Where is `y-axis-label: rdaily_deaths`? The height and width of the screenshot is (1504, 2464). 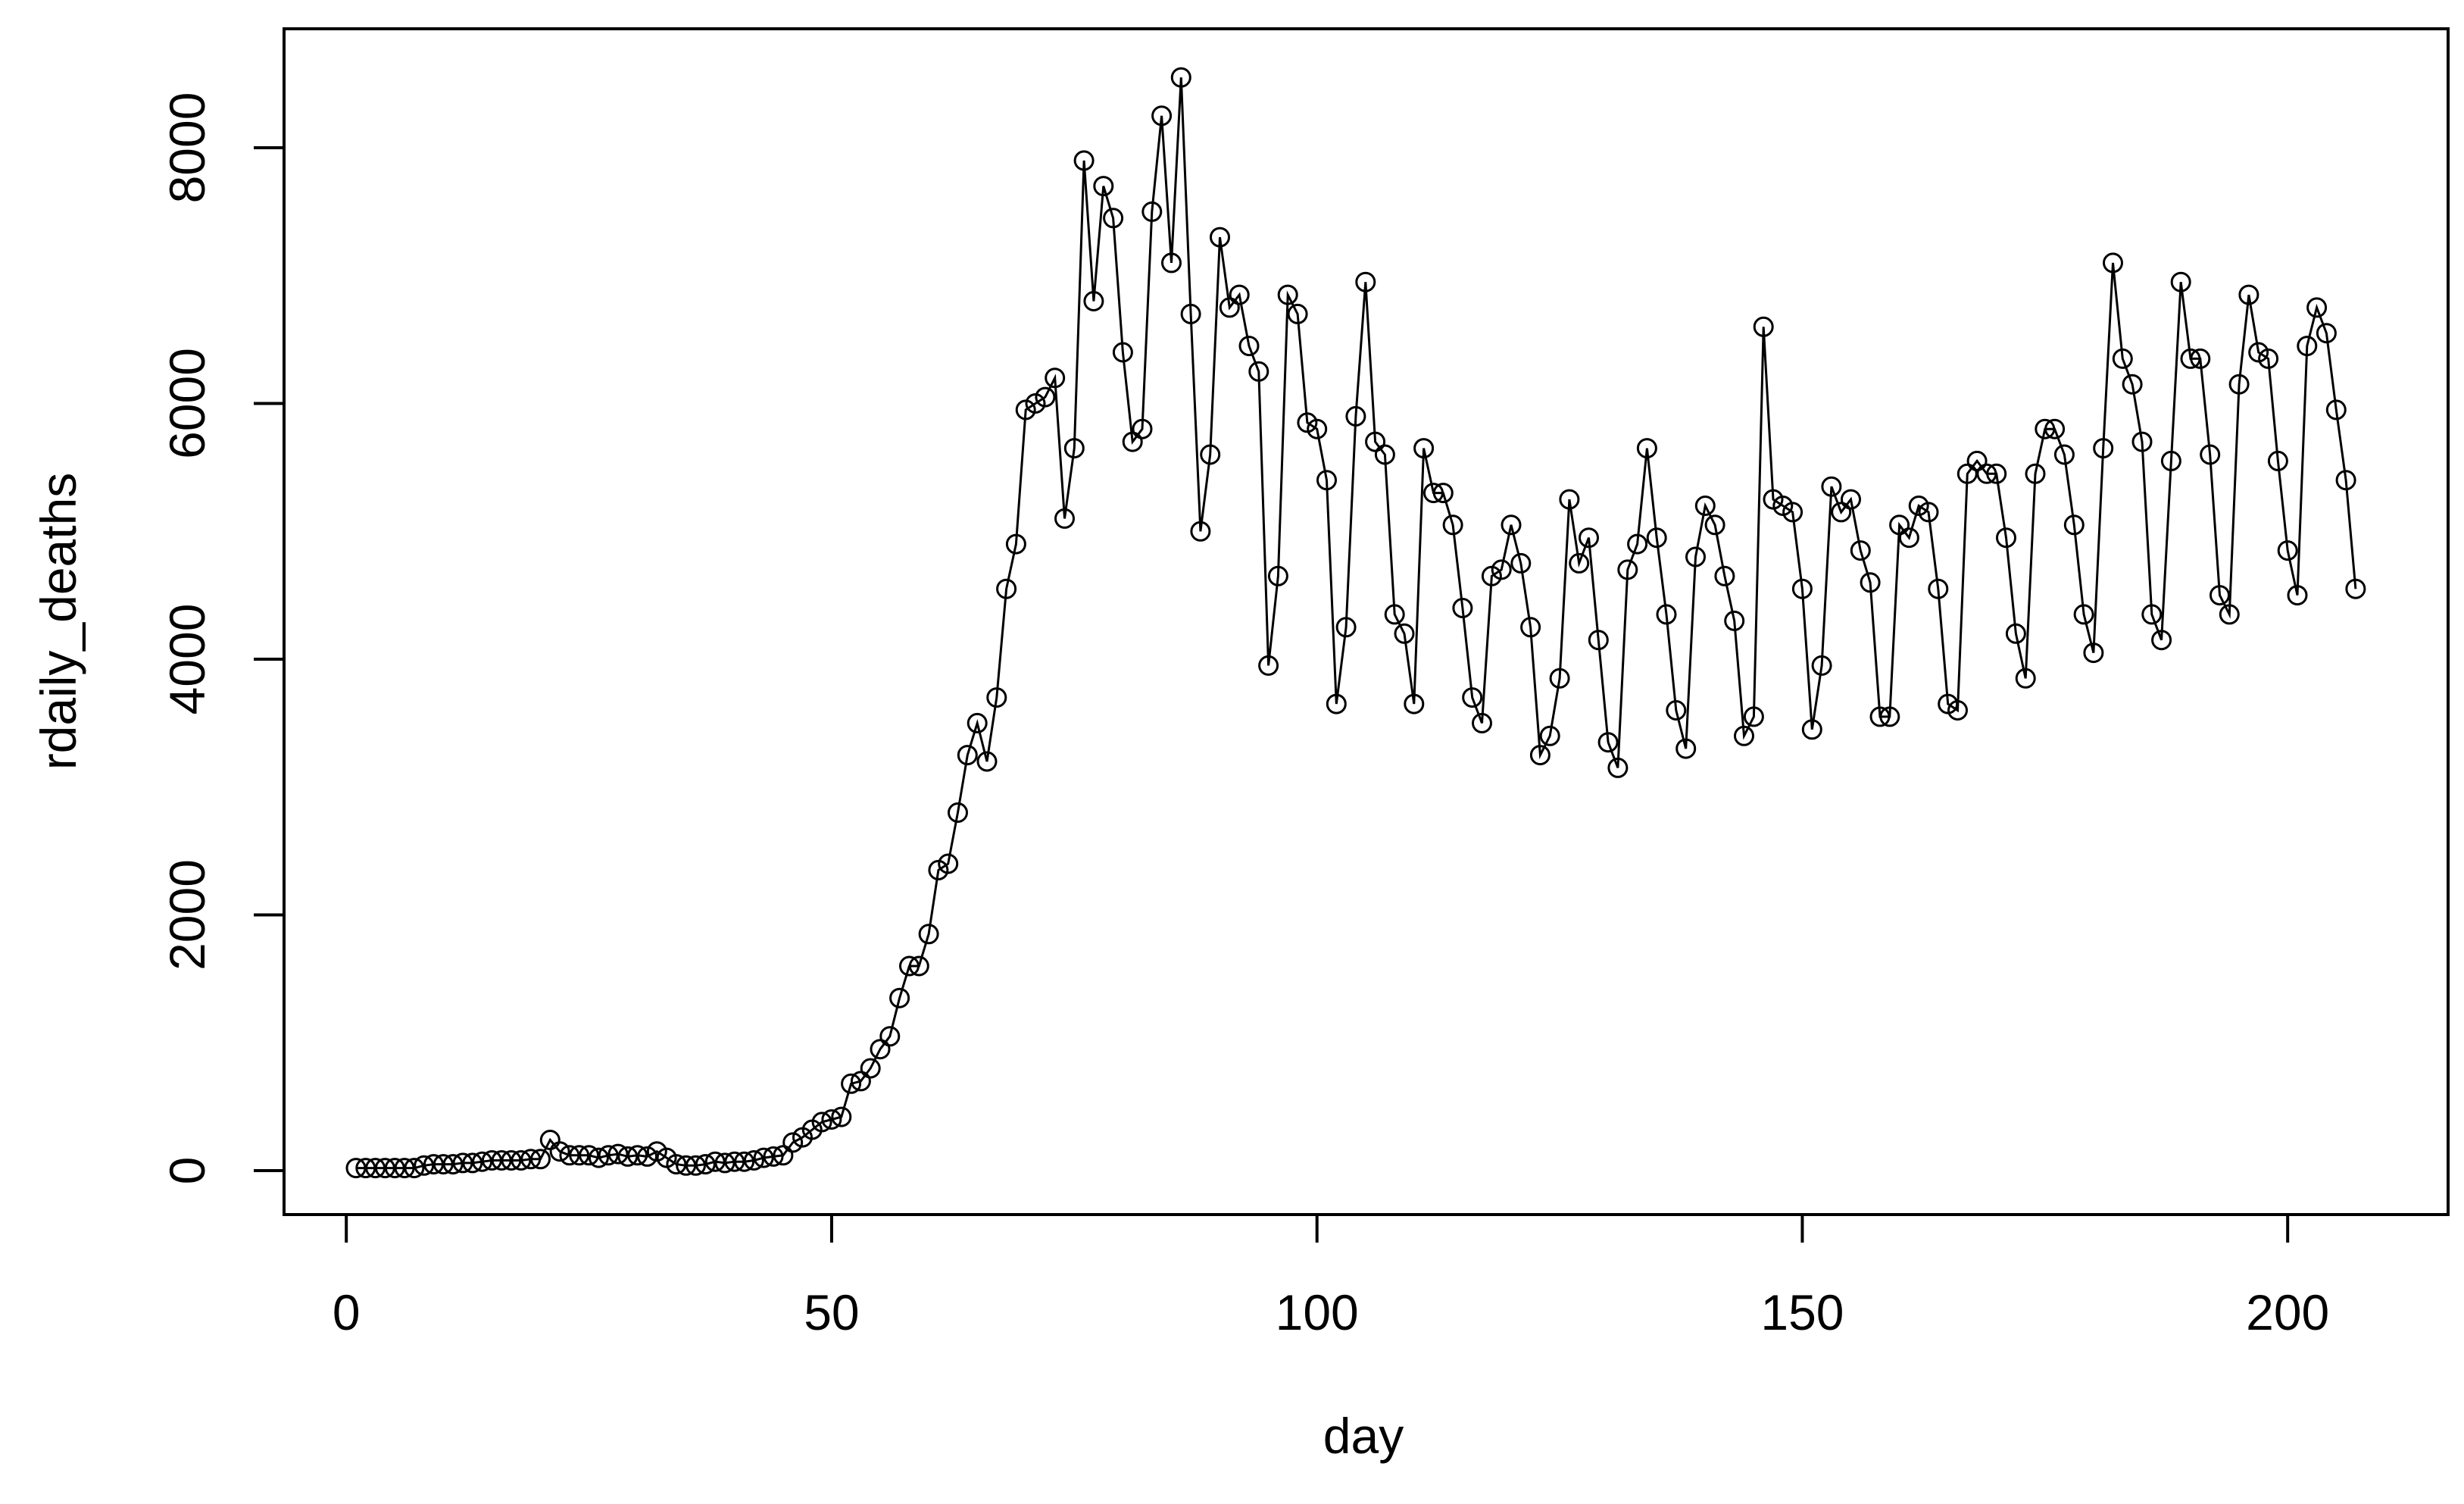 y-axis-label: rdaily_deaths is located at coordinates (58, 622).